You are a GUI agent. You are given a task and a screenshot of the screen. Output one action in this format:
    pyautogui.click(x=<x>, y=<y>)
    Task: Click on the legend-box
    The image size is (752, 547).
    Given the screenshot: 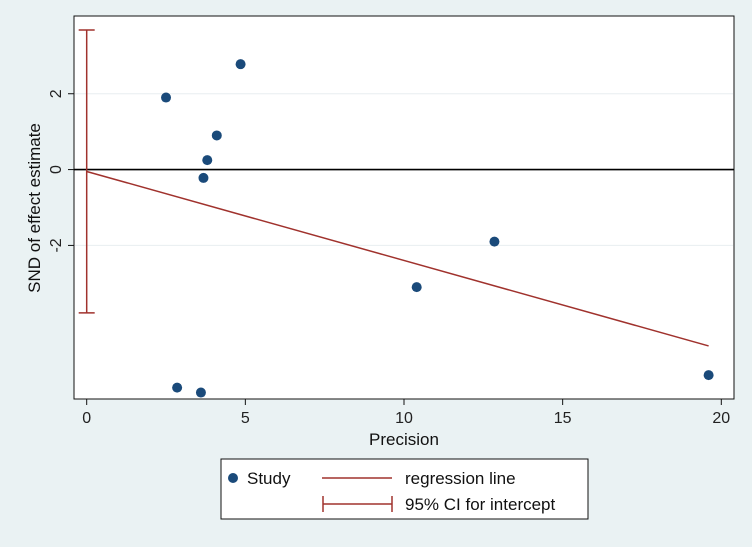 What is the action you would take?
    pyautogui.click(x=404, y=489)
    